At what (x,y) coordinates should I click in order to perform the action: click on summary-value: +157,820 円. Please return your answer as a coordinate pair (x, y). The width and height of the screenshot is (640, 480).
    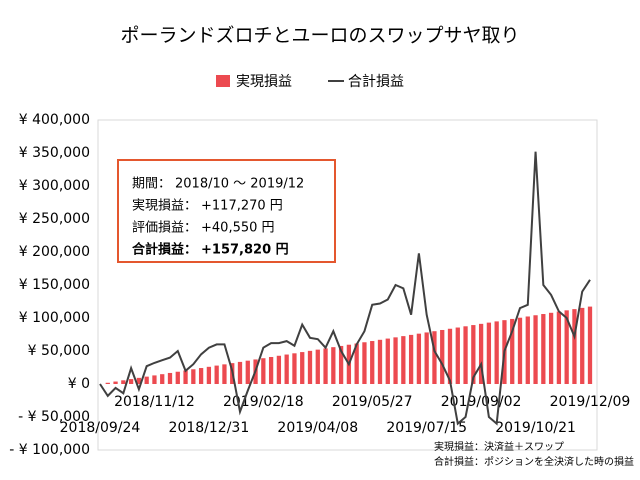
    Looking at the image, I should click on (245, 250).